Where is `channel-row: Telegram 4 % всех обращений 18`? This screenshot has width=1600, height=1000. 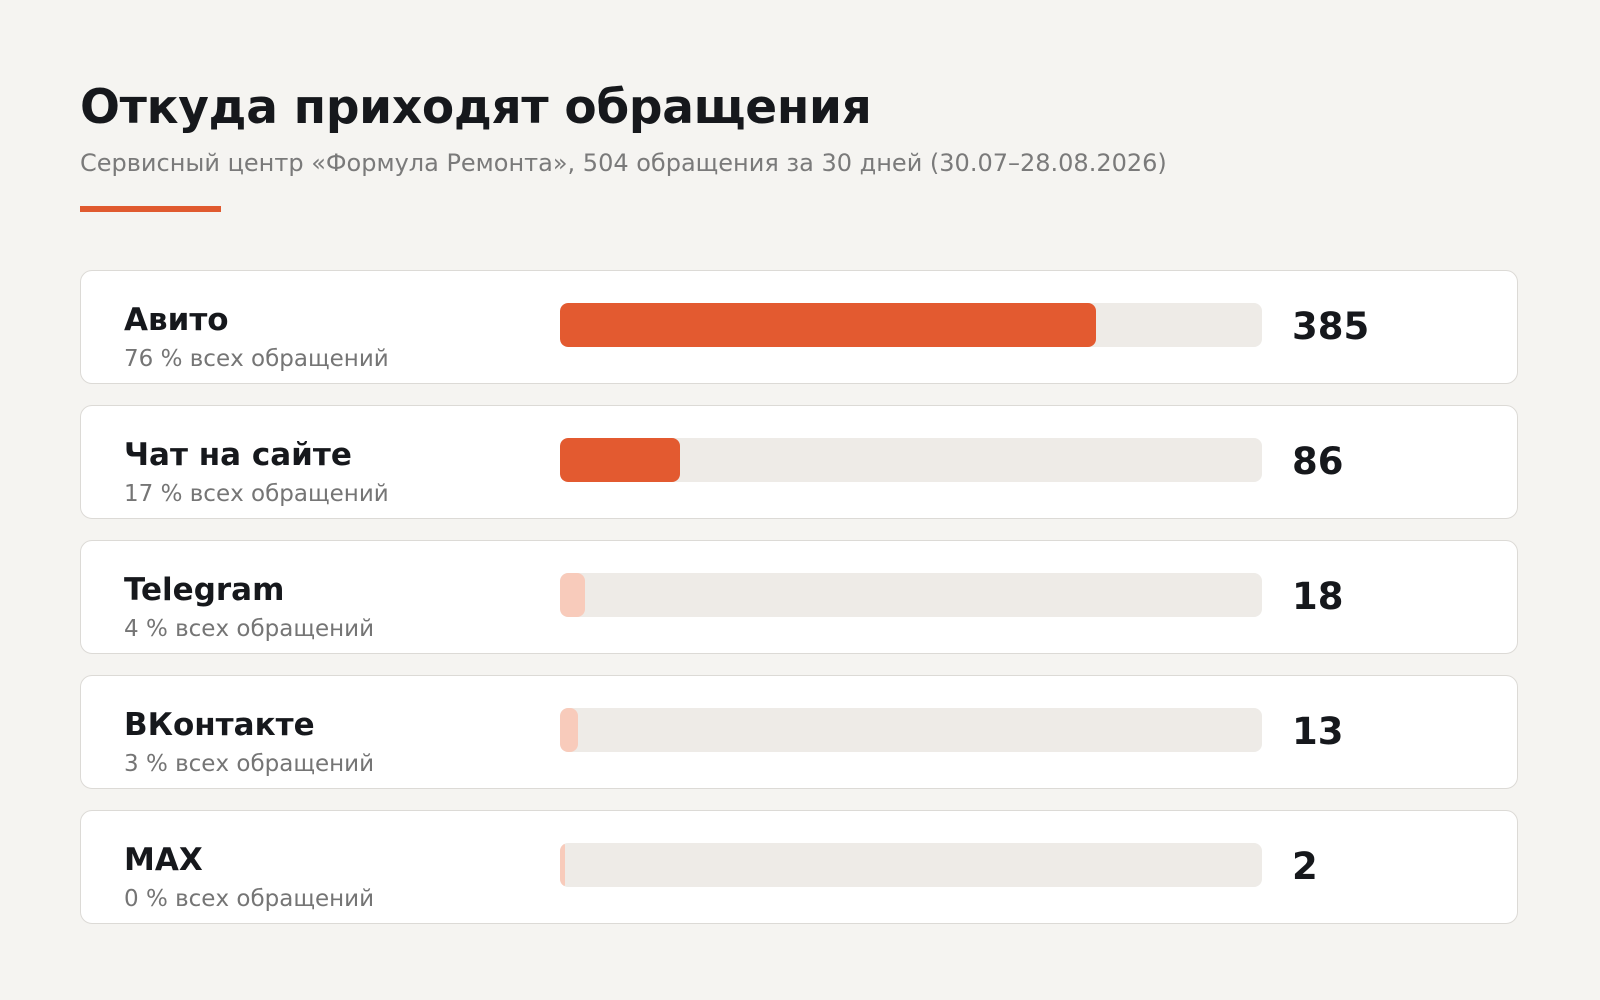 channel-row: Telegram 4 % всех обращений 18 is located at coordinates (799, 597).